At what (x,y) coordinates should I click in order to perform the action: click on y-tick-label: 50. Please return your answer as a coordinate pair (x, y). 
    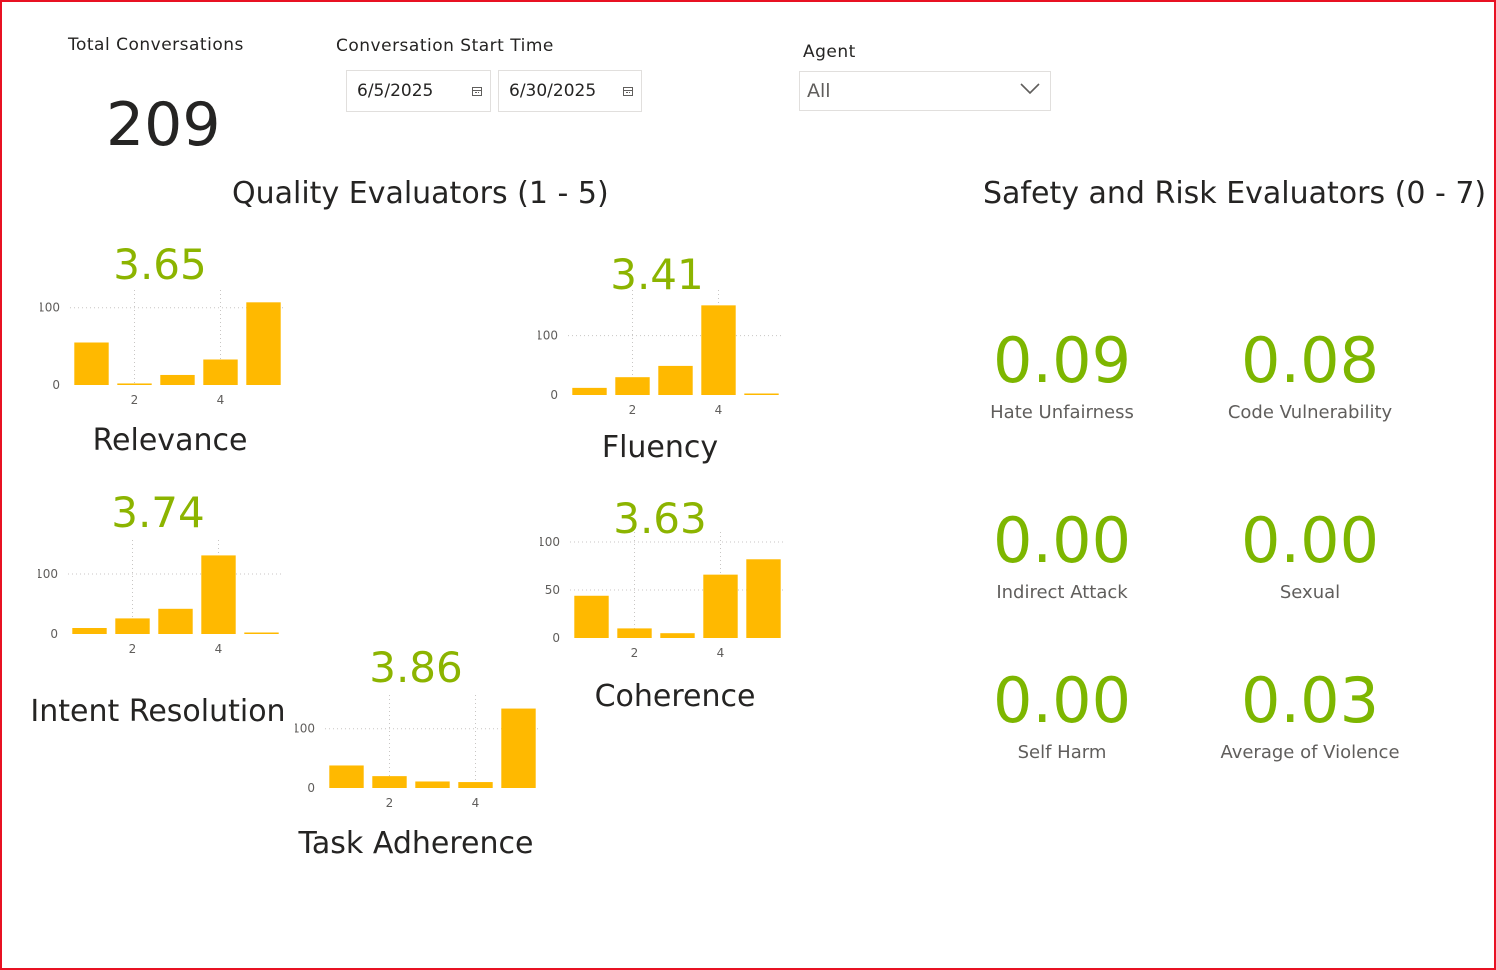
    Looking at the image, I should click on (552, 590).